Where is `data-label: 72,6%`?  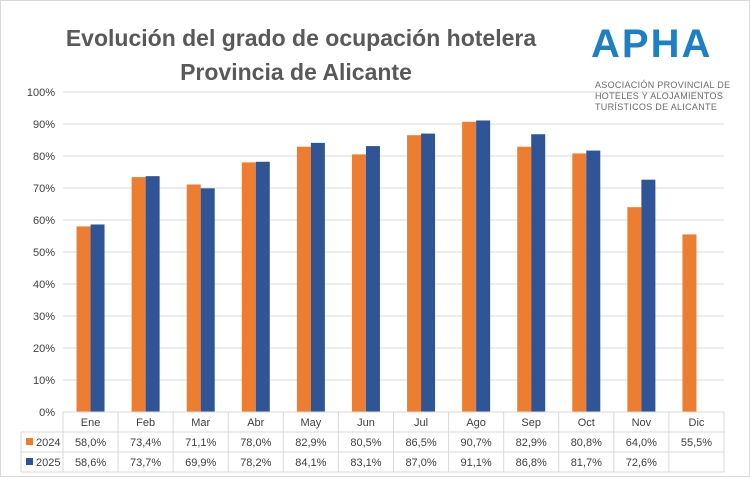 data-label: 72,6% is located at coordinates (641, 463).